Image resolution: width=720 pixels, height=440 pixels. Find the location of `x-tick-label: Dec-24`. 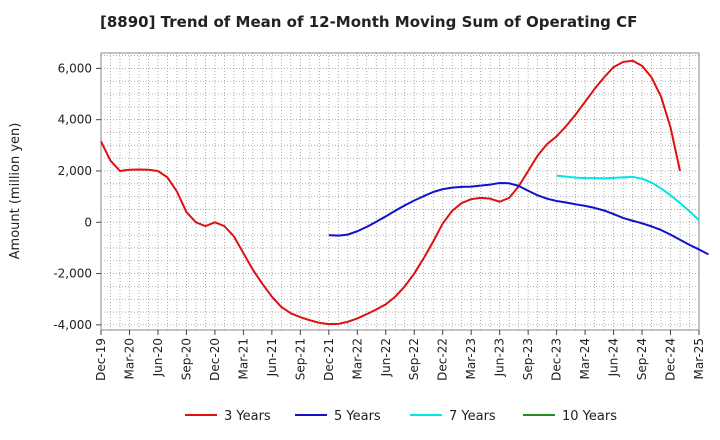

x-tick-label: Dec-24 is located at coordinates (671, 359).